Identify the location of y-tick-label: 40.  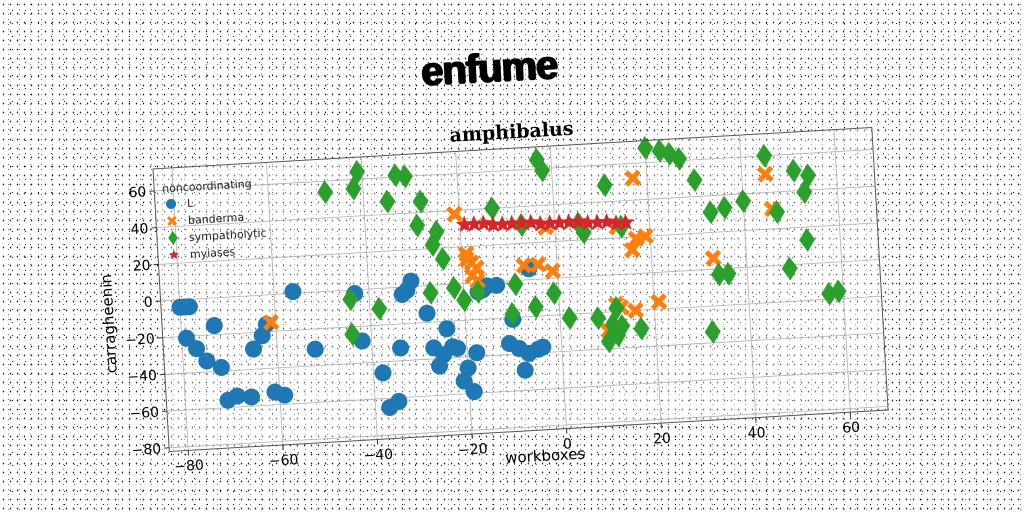
(139, 229).